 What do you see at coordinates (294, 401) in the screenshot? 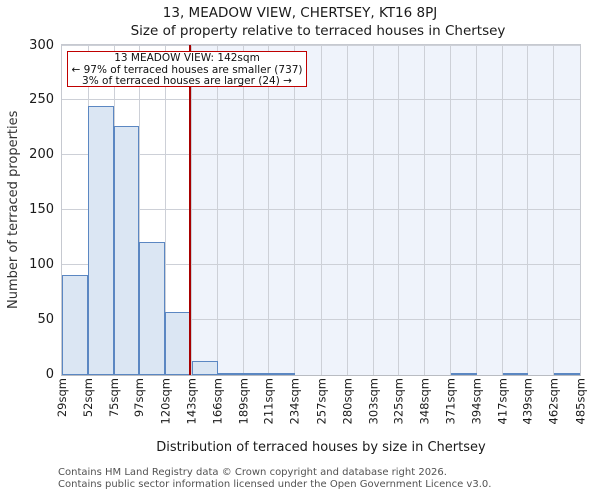
I see `x-tick-label: 234sqm` at bounding box center [294, 401].